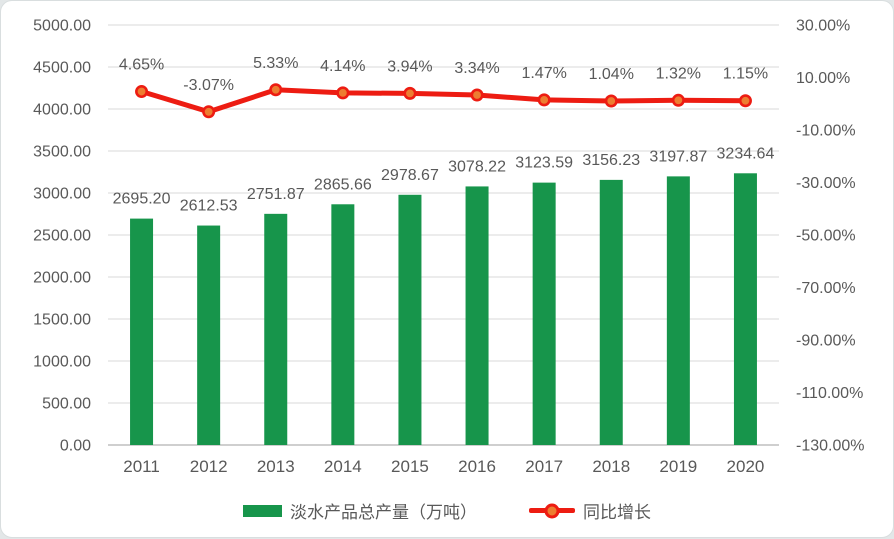 This screenshot has height=539, width=894. What do you see at coordinates (746, 153) in the screenshot?
I see `bar-data-label: 3234.64` at bounding box center [746, 153].